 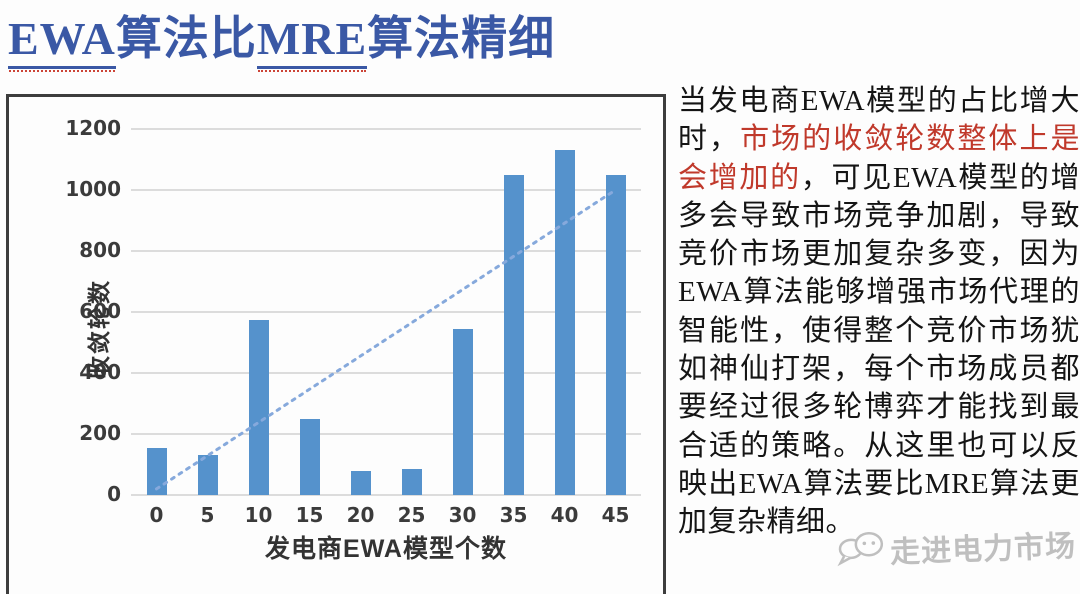 I want to click on x-tick-label: 40, so click(x=564, y=515).